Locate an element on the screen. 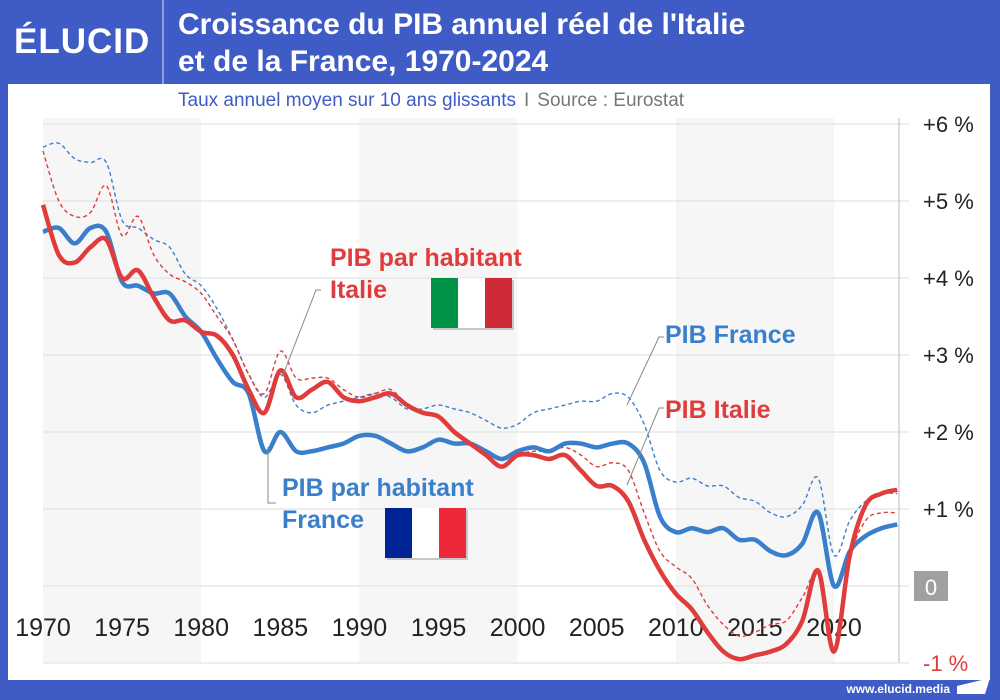 This screenshot has height=700, width=1000. y-tick-label: 0 is located at coordinates (931, 587).